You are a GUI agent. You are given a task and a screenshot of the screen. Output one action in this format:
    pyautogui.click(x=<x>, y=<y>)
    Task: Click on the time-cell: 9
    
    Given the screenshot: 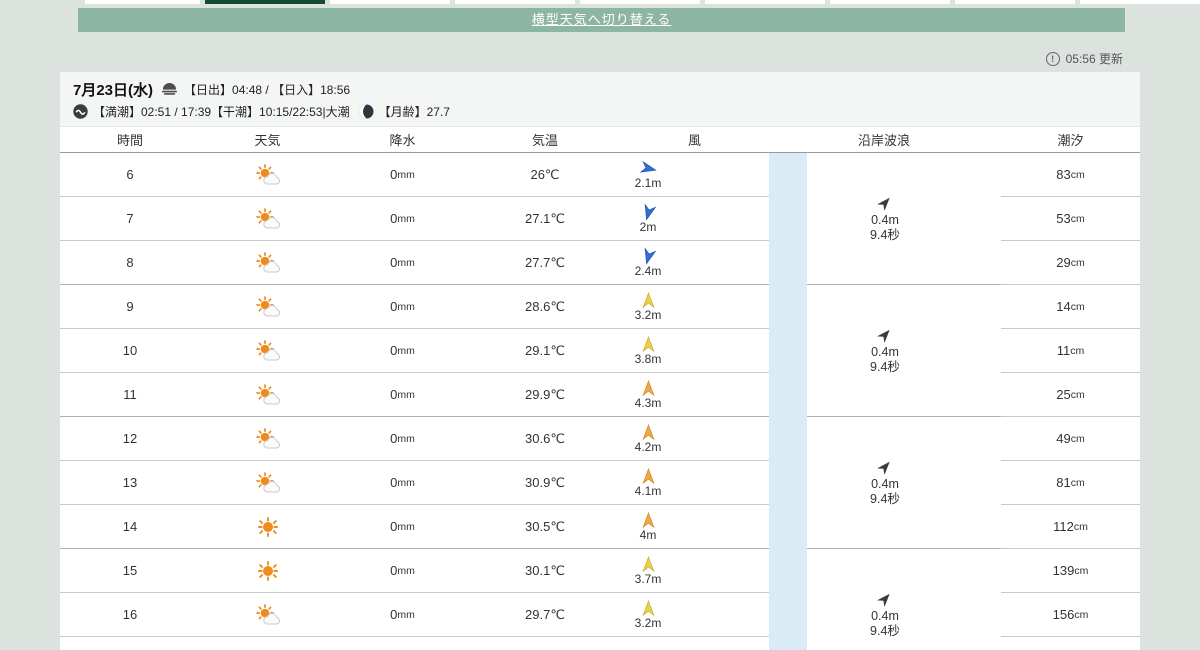 What is the action you would take?
    pyautogui.click(x=130, y=306)
    